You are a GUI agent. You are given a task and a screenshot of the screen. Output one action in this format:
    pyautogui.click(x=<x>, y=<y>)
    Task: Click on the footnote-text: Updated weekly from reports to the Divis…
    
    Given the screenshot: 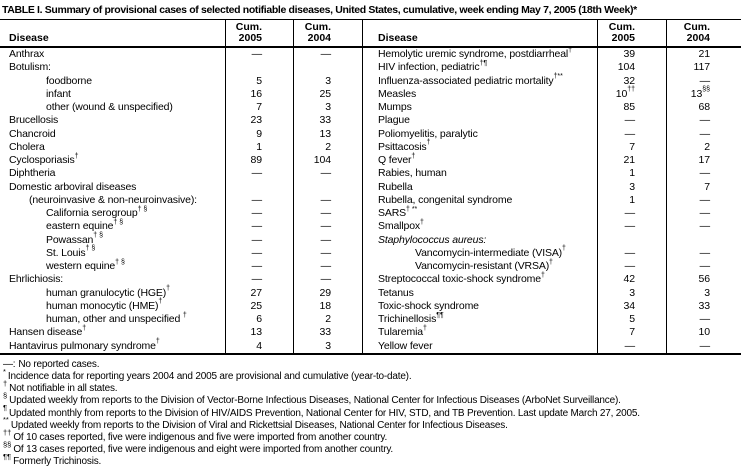 What is the action you would take?
    pyautogui.click(x=259, y=425)
    